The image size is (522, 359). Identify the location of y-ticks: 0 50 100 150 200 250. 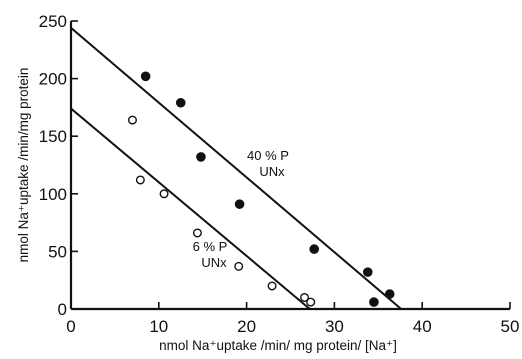
(58, 165).